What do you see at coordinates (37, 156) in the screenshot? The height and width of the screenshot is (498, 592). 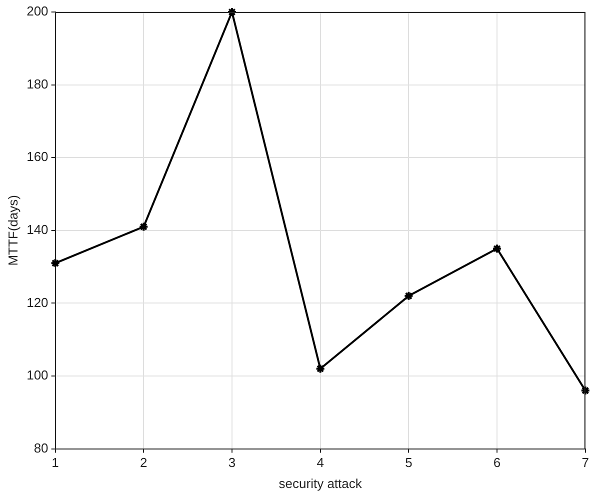 I see `y-tick-label: 160` at bounding box center [37, 156].